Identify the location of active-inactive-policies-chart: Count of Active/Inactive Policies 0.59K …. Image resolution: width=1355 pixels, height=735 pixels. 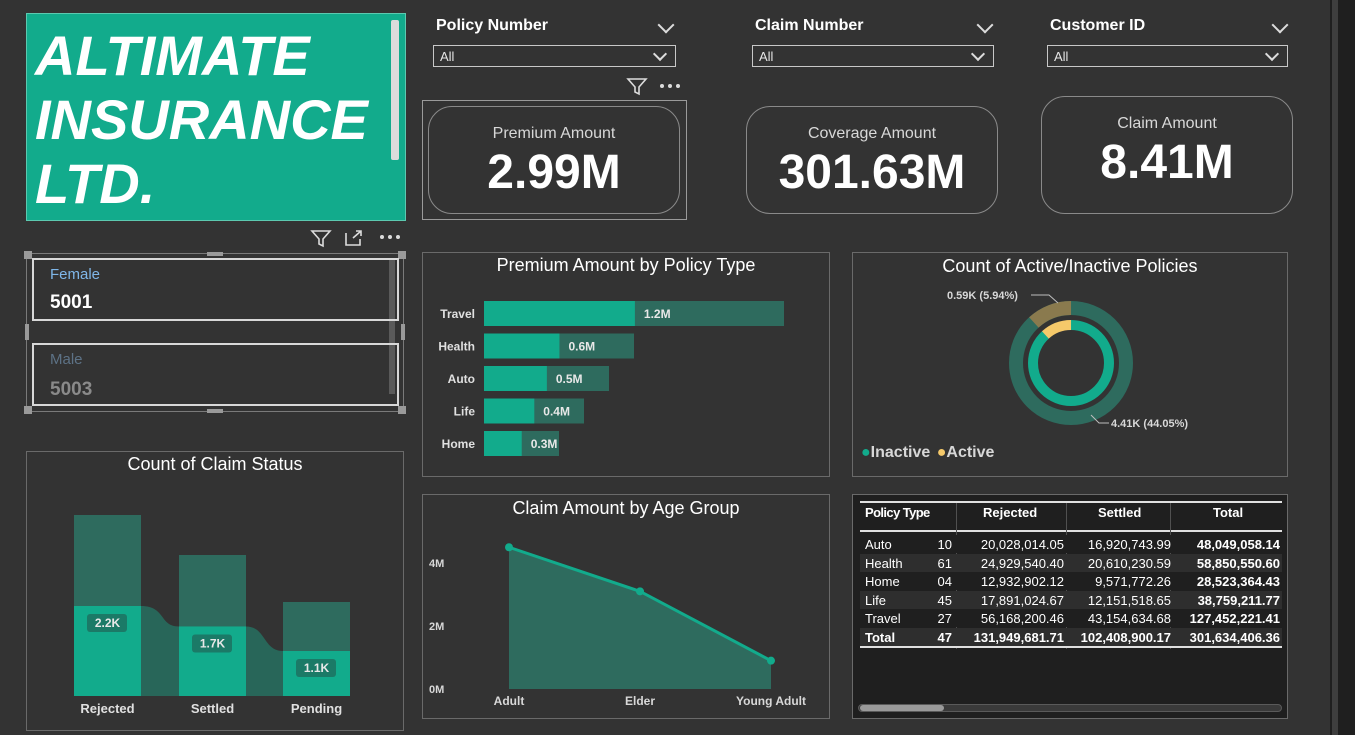
(1070, 364).